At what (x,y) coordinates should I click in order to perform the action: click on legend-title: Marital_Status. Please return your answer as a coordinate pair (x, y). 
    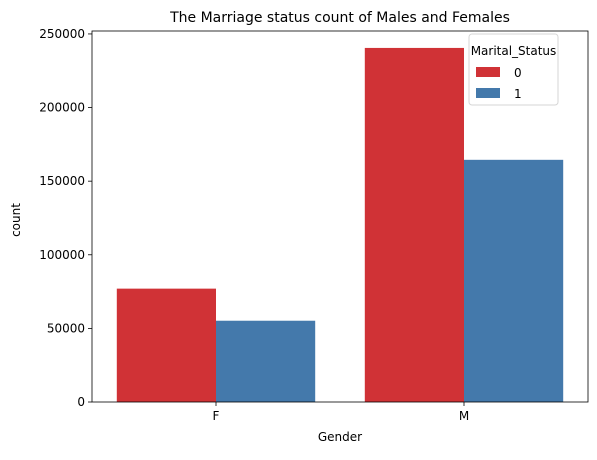
    Looking at the image, I should click on (514, 51).